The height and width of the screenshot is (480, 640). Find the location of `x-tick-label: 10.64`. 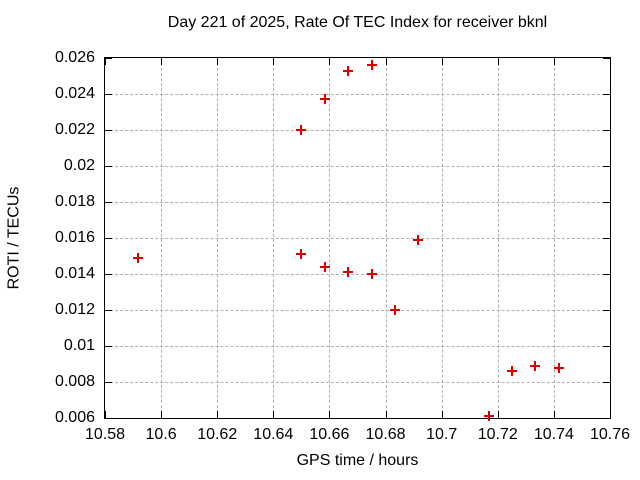

x-tick-label: 10.64 is located at coordinates (273, 434).